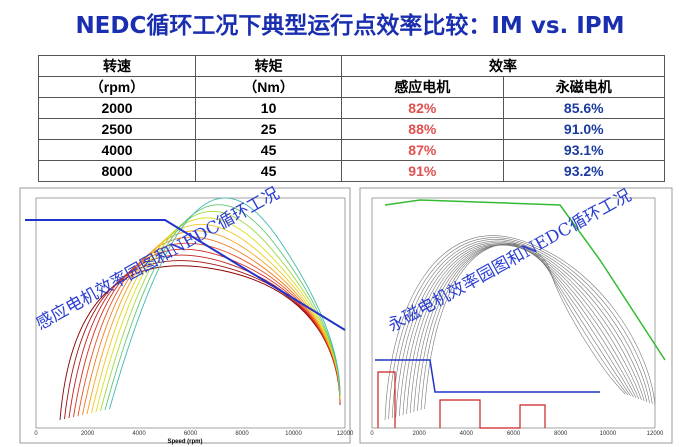 This screenshot has height=447, width=700. What do you see at coordinates (350, 26) in the screenshot?
I see `title: NEDC循环工况下典型运行点效率比较：IM vs. IPM` at bounding box center [350, 26].